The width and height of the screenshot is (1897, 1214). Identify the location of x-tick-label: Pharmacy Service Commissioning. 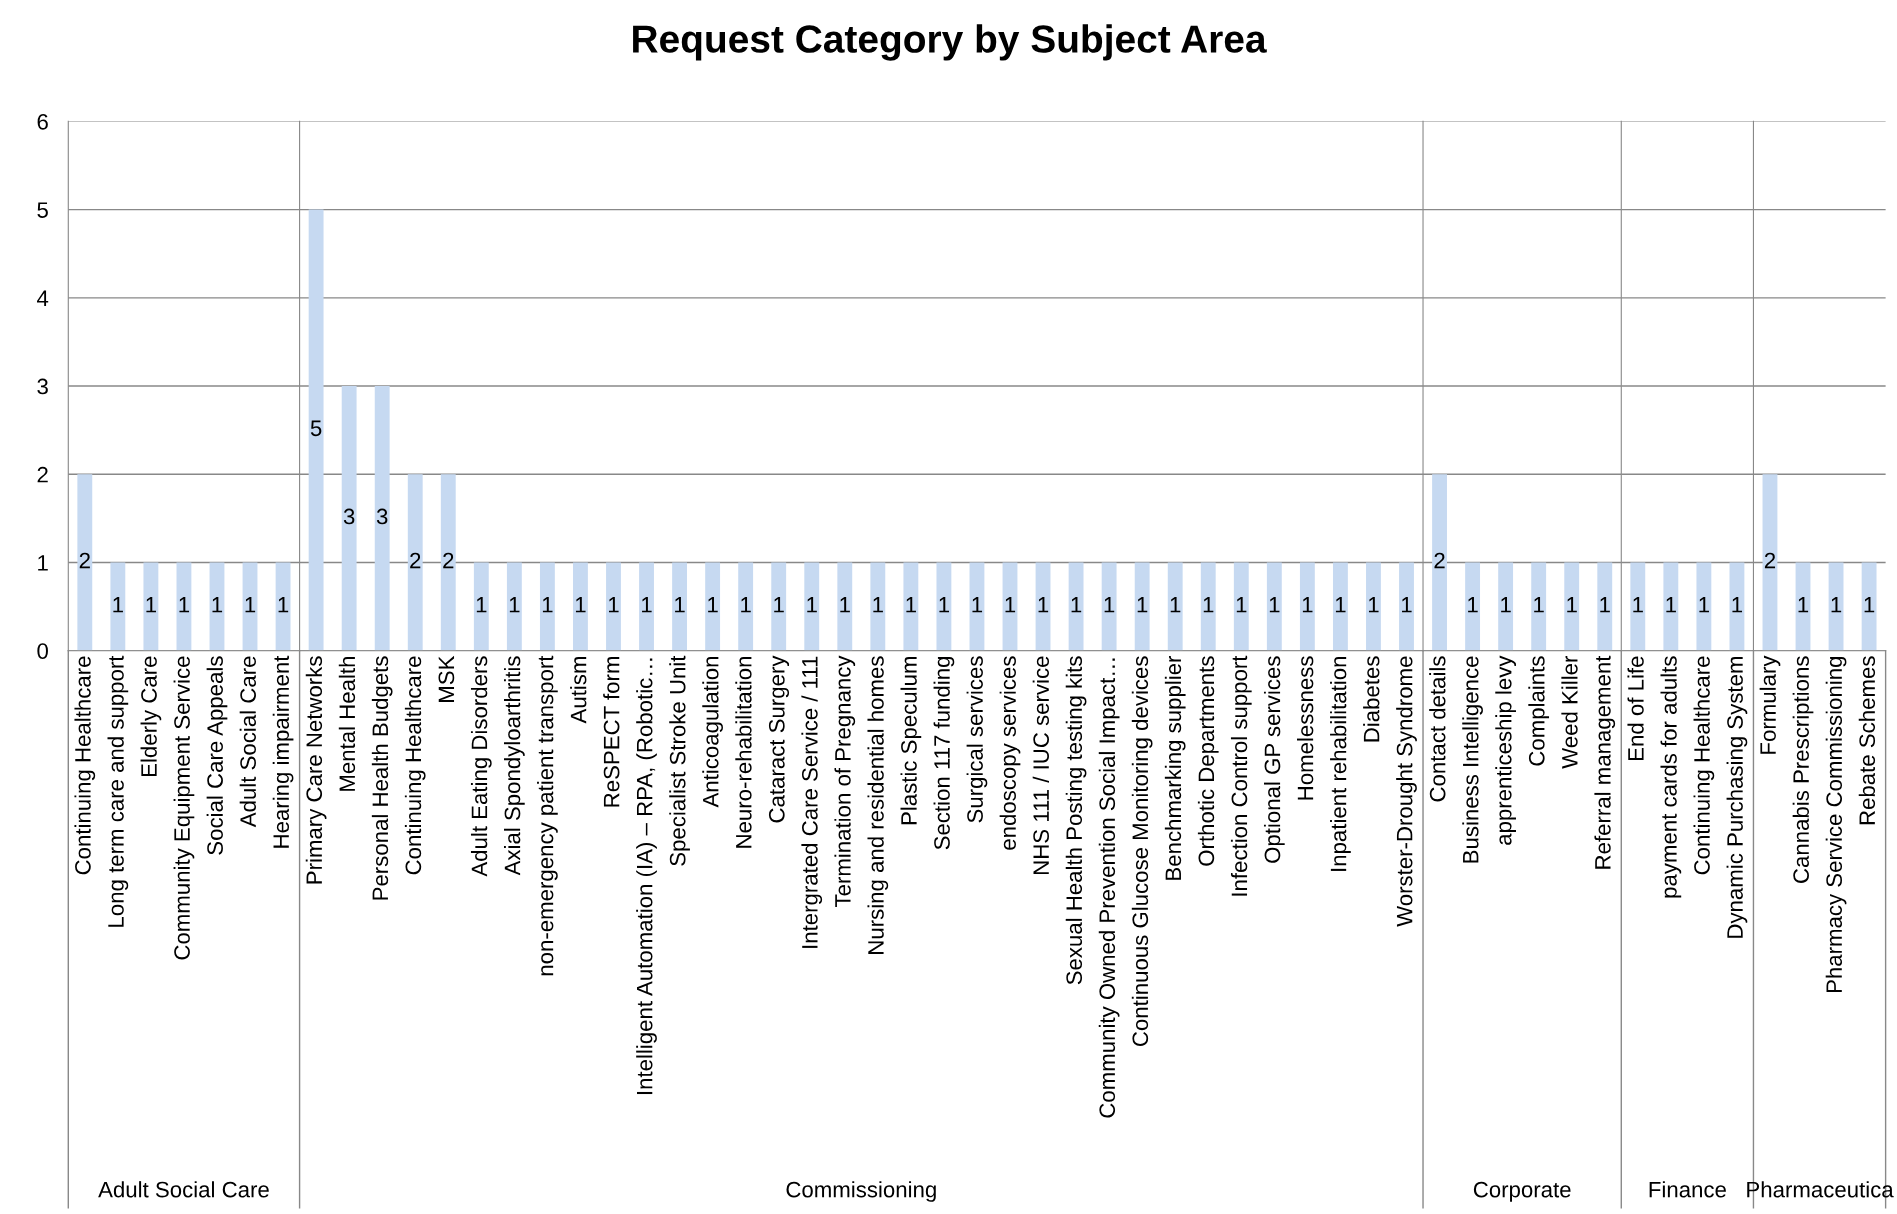
(1836, 824).